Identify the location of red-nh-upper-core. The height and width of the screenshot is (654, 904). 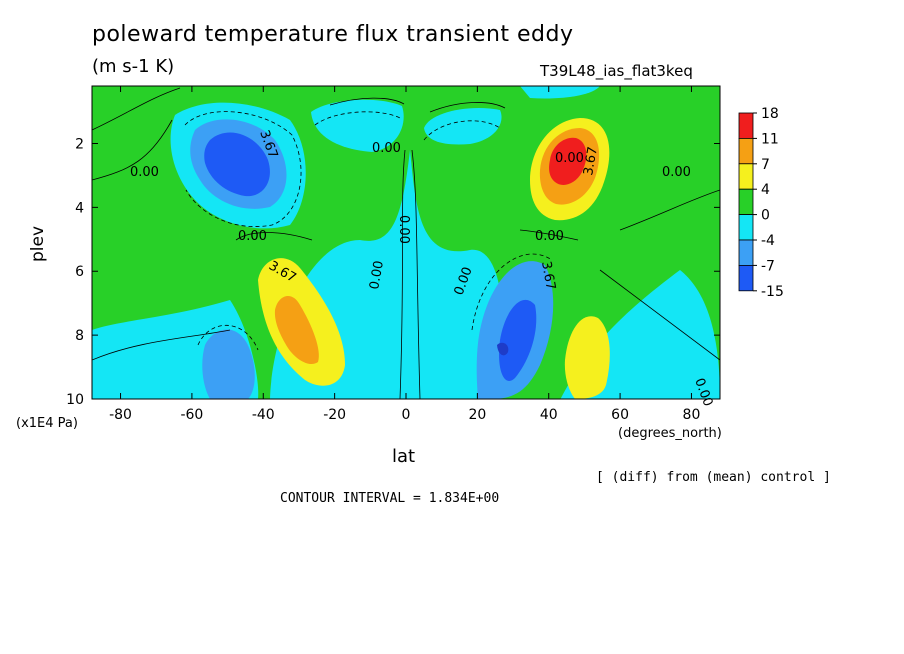
(568, 161).